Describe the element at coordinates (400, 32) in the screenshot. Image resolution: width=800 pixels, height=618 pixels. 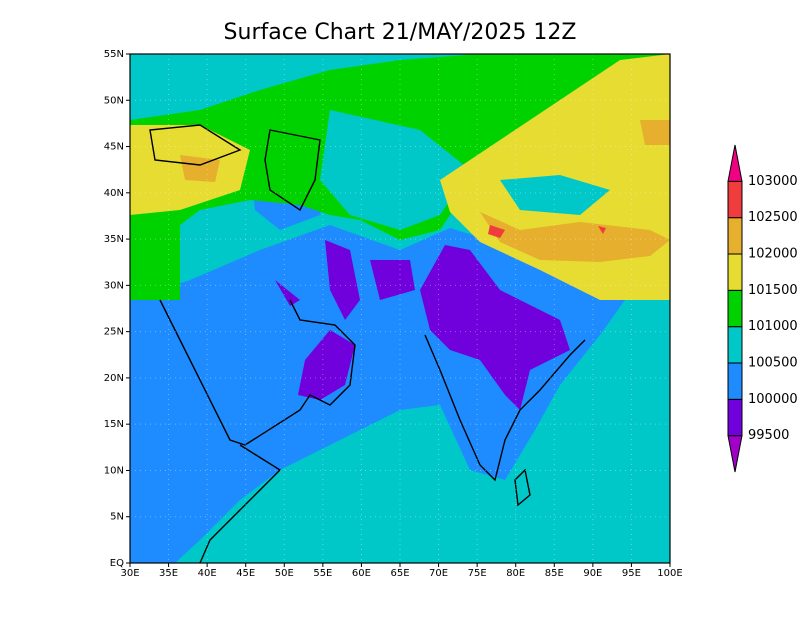
I see `chart-title: Surface Chart 21/MAY/2025 12Z` at that location.